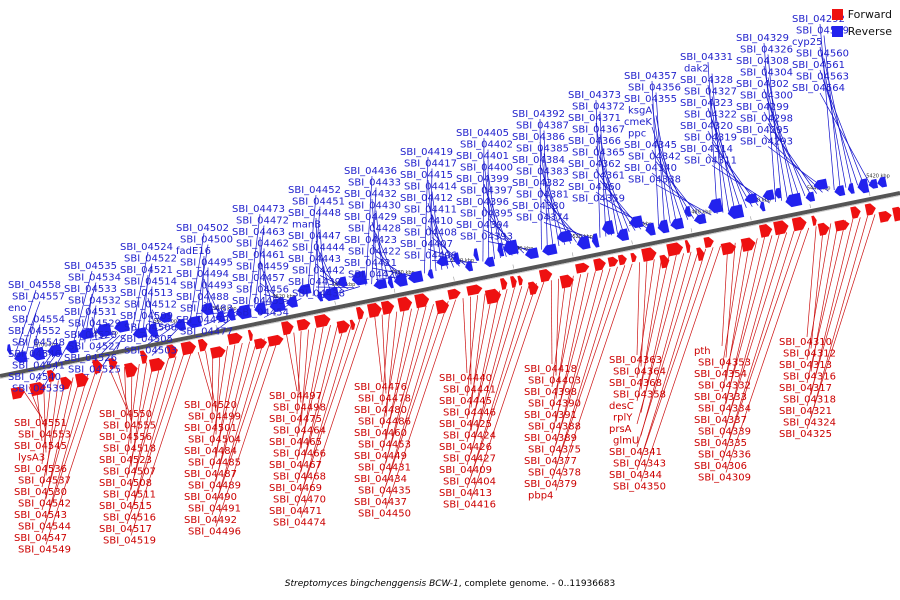 The image size is (900, 600). Describe the element at coordinates (430, 187) in the screenshot. I see `reverse-gene-label: SBI_04414` at that location.